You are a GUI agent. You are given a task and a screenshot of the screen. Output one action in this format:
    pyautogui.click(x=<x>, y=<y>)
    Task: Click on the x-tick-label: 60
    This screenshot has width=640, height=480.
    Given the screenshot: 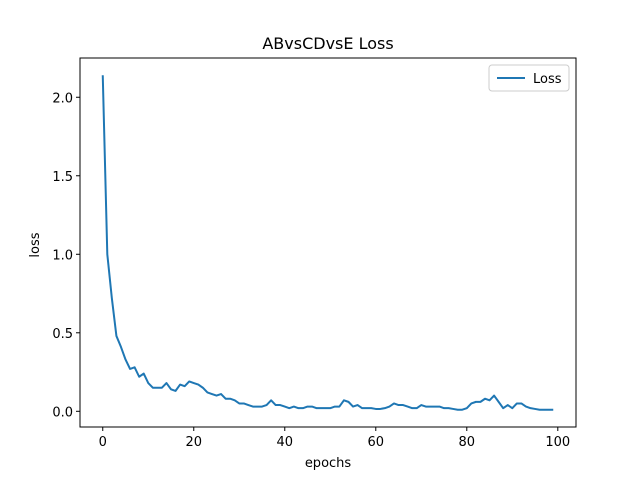 What is the action you would take?
    pyautogui.click(x=376, y=442)
    